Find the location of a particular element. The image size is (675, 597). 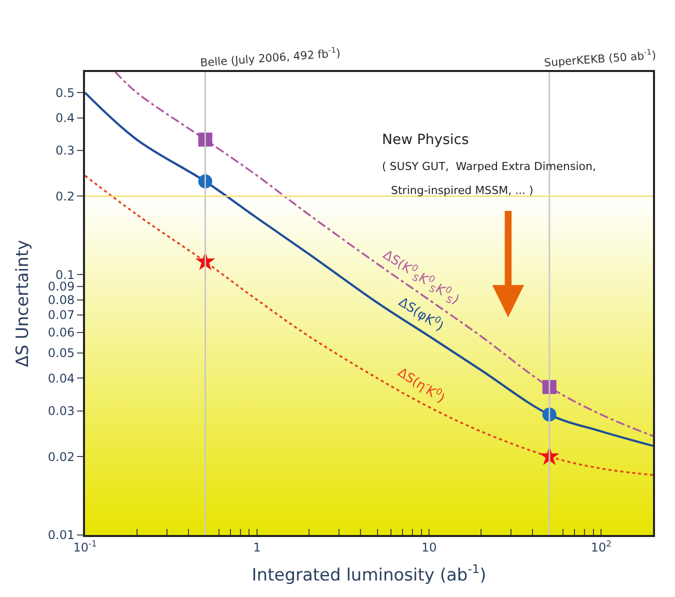

x-axis-title: Integrated luminosity (ab$^{-1}$) is located at coordinates (369, 574).